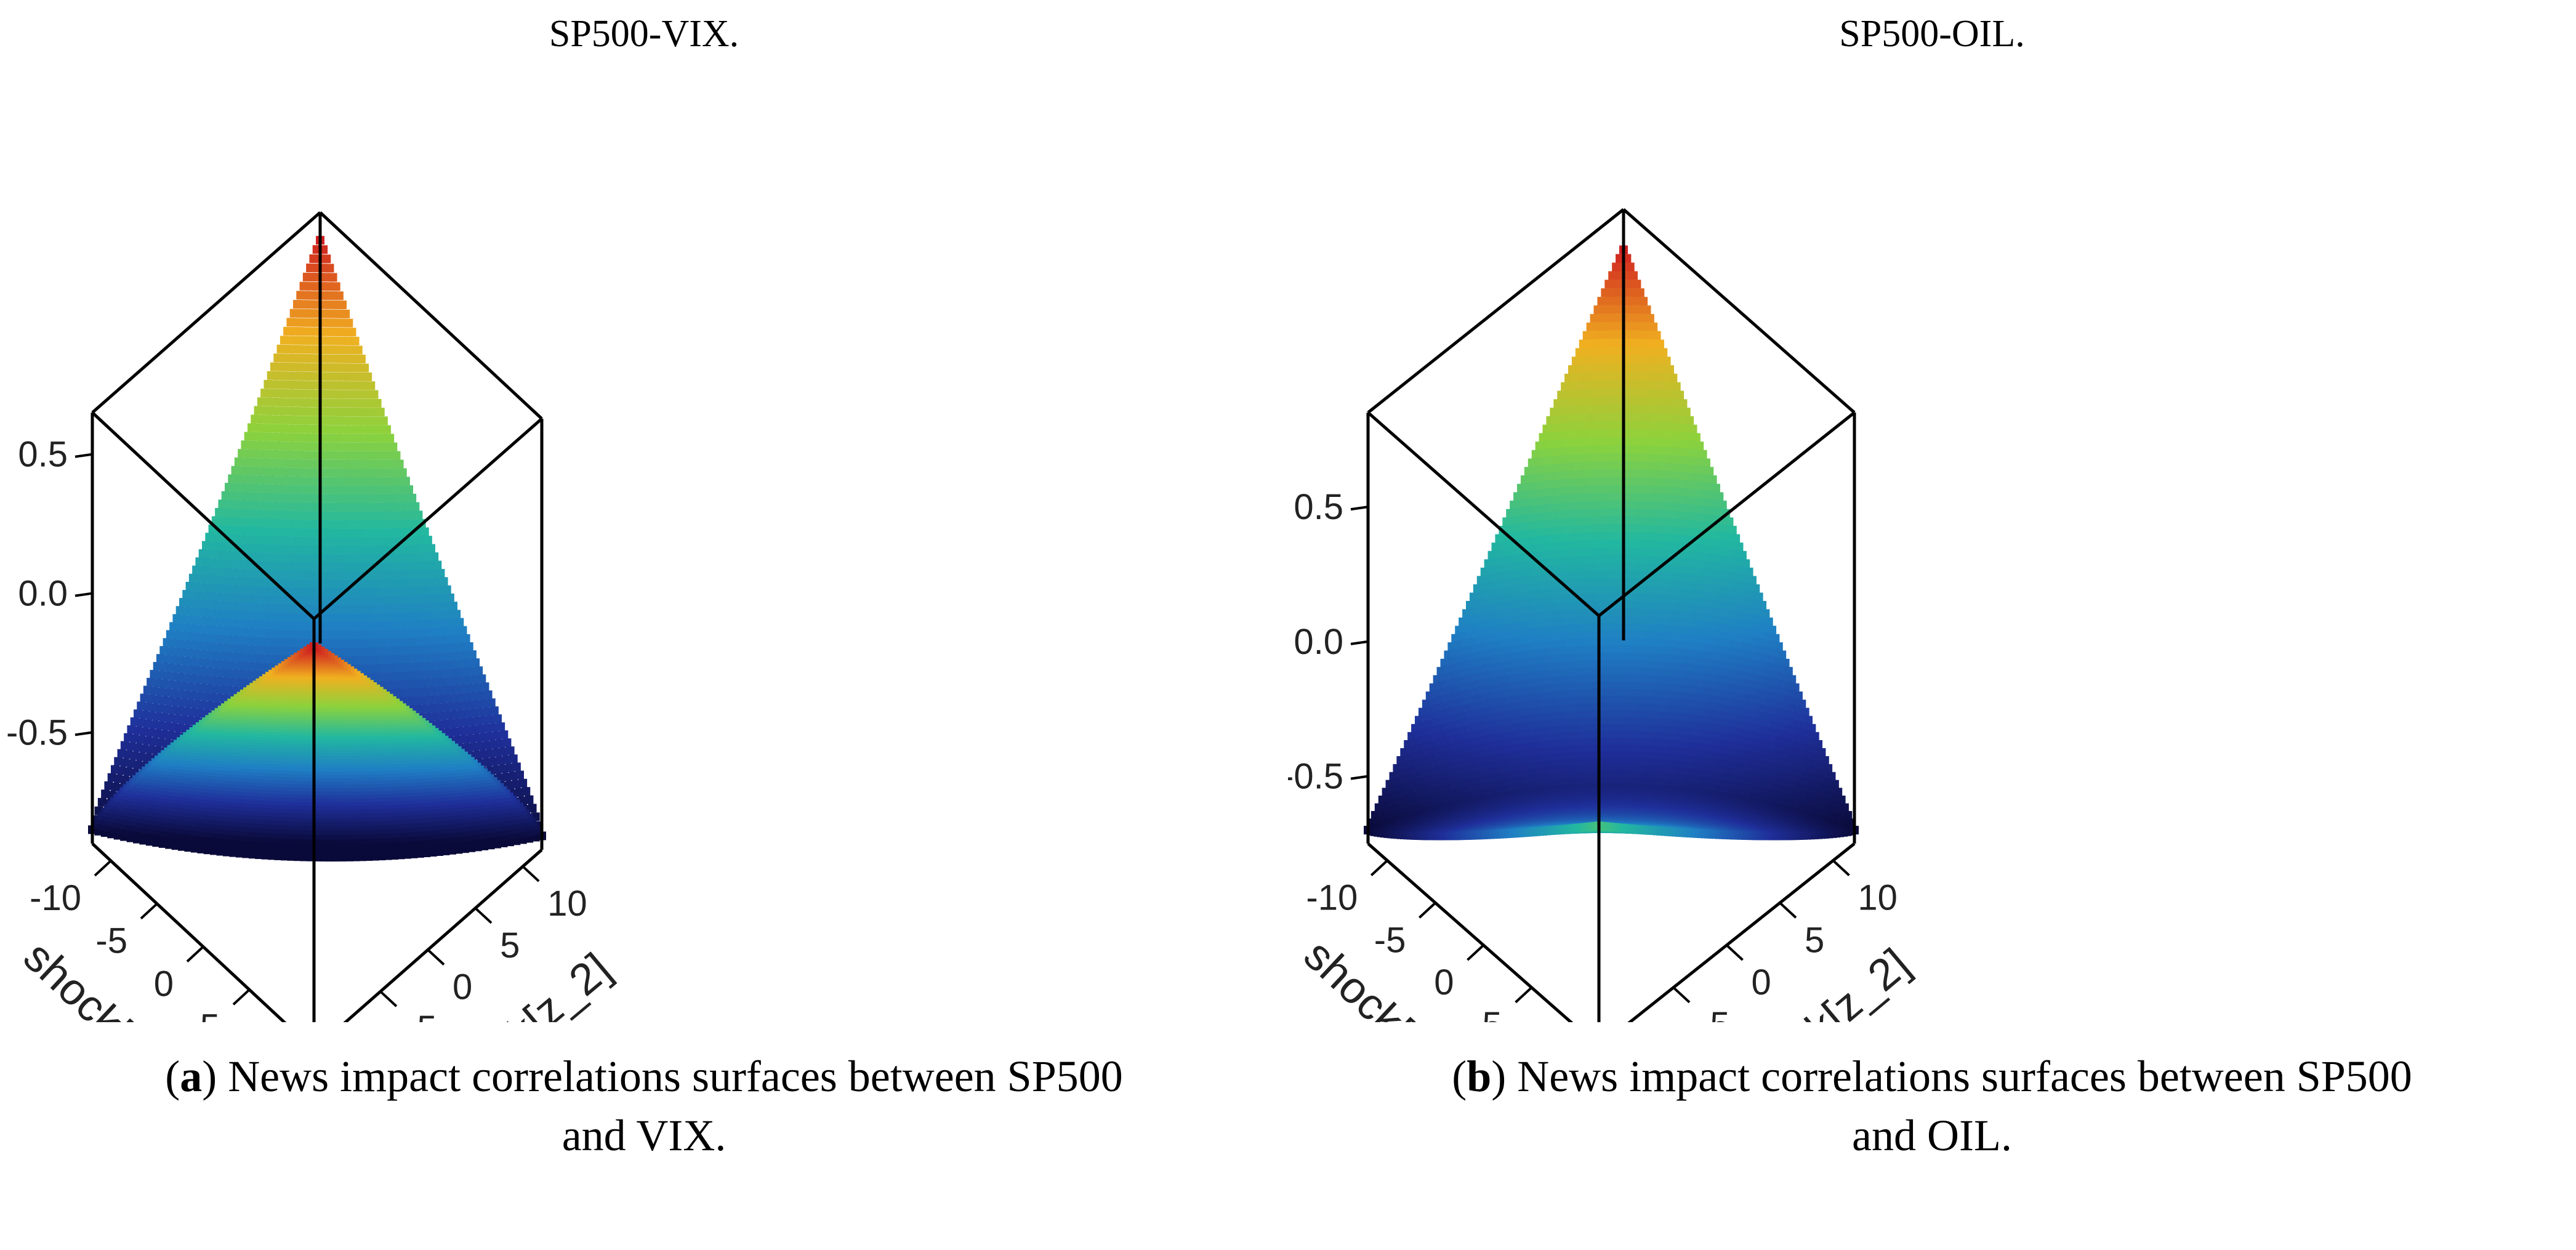  I want to click on chart-title: SP500-VIX., so click(644, 34).